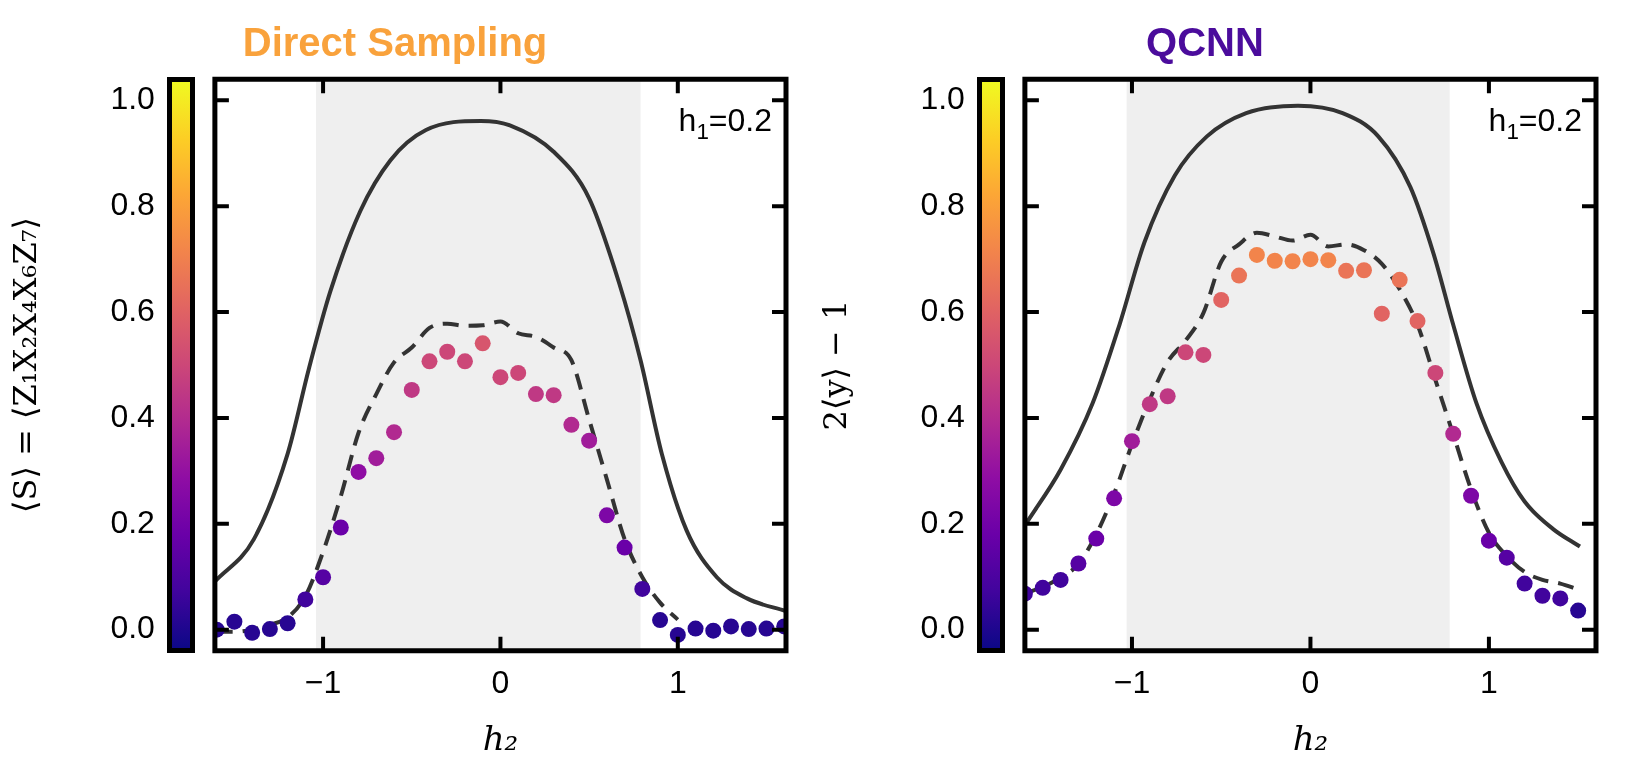  I want to click on y-axis-title: ⟨S⟩ = ⟨Z₁X₂X₄X₆Z₇⟩, so click(24, 365).